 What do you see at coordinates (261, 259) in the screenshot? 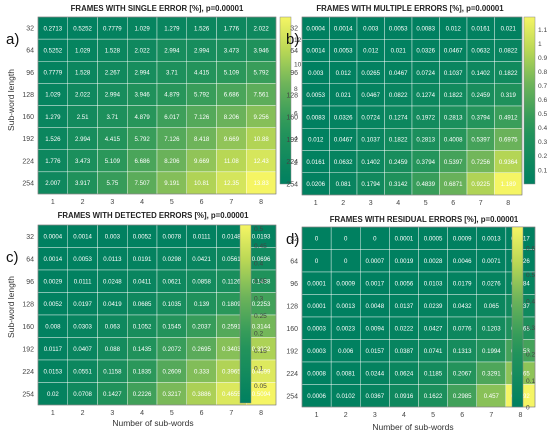
I see `panel-c-cell-label: 0.0696` at bounding box center [261, 259].